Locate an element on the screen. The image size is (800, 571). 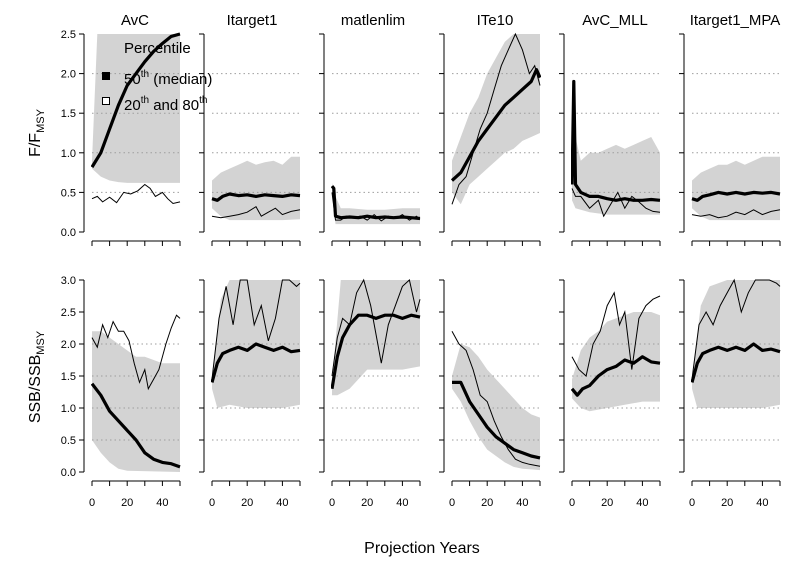
band-f-matlenlim is located at coordinates (376, 203).